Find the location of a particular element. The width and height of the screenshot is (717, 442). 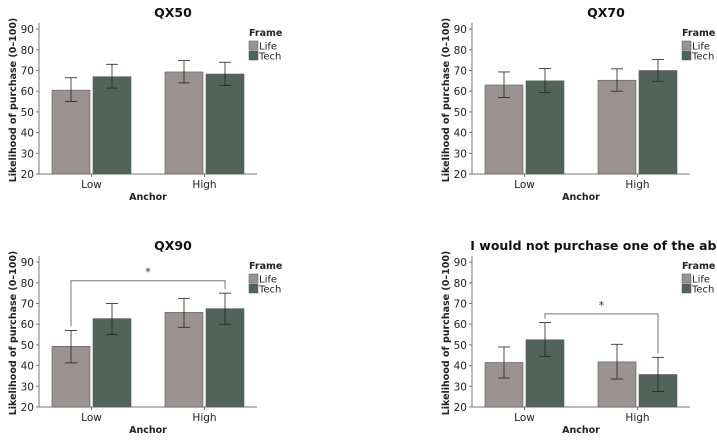

chart-title: I would not purchase one of the above is located at coordinates (593, 245).